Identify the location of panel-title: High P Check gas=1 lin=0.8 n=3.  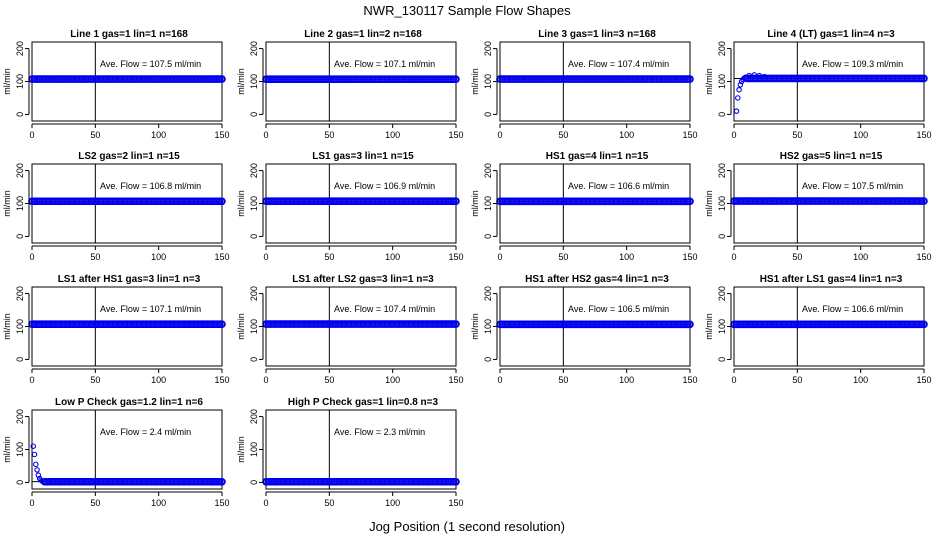
(363, 402).